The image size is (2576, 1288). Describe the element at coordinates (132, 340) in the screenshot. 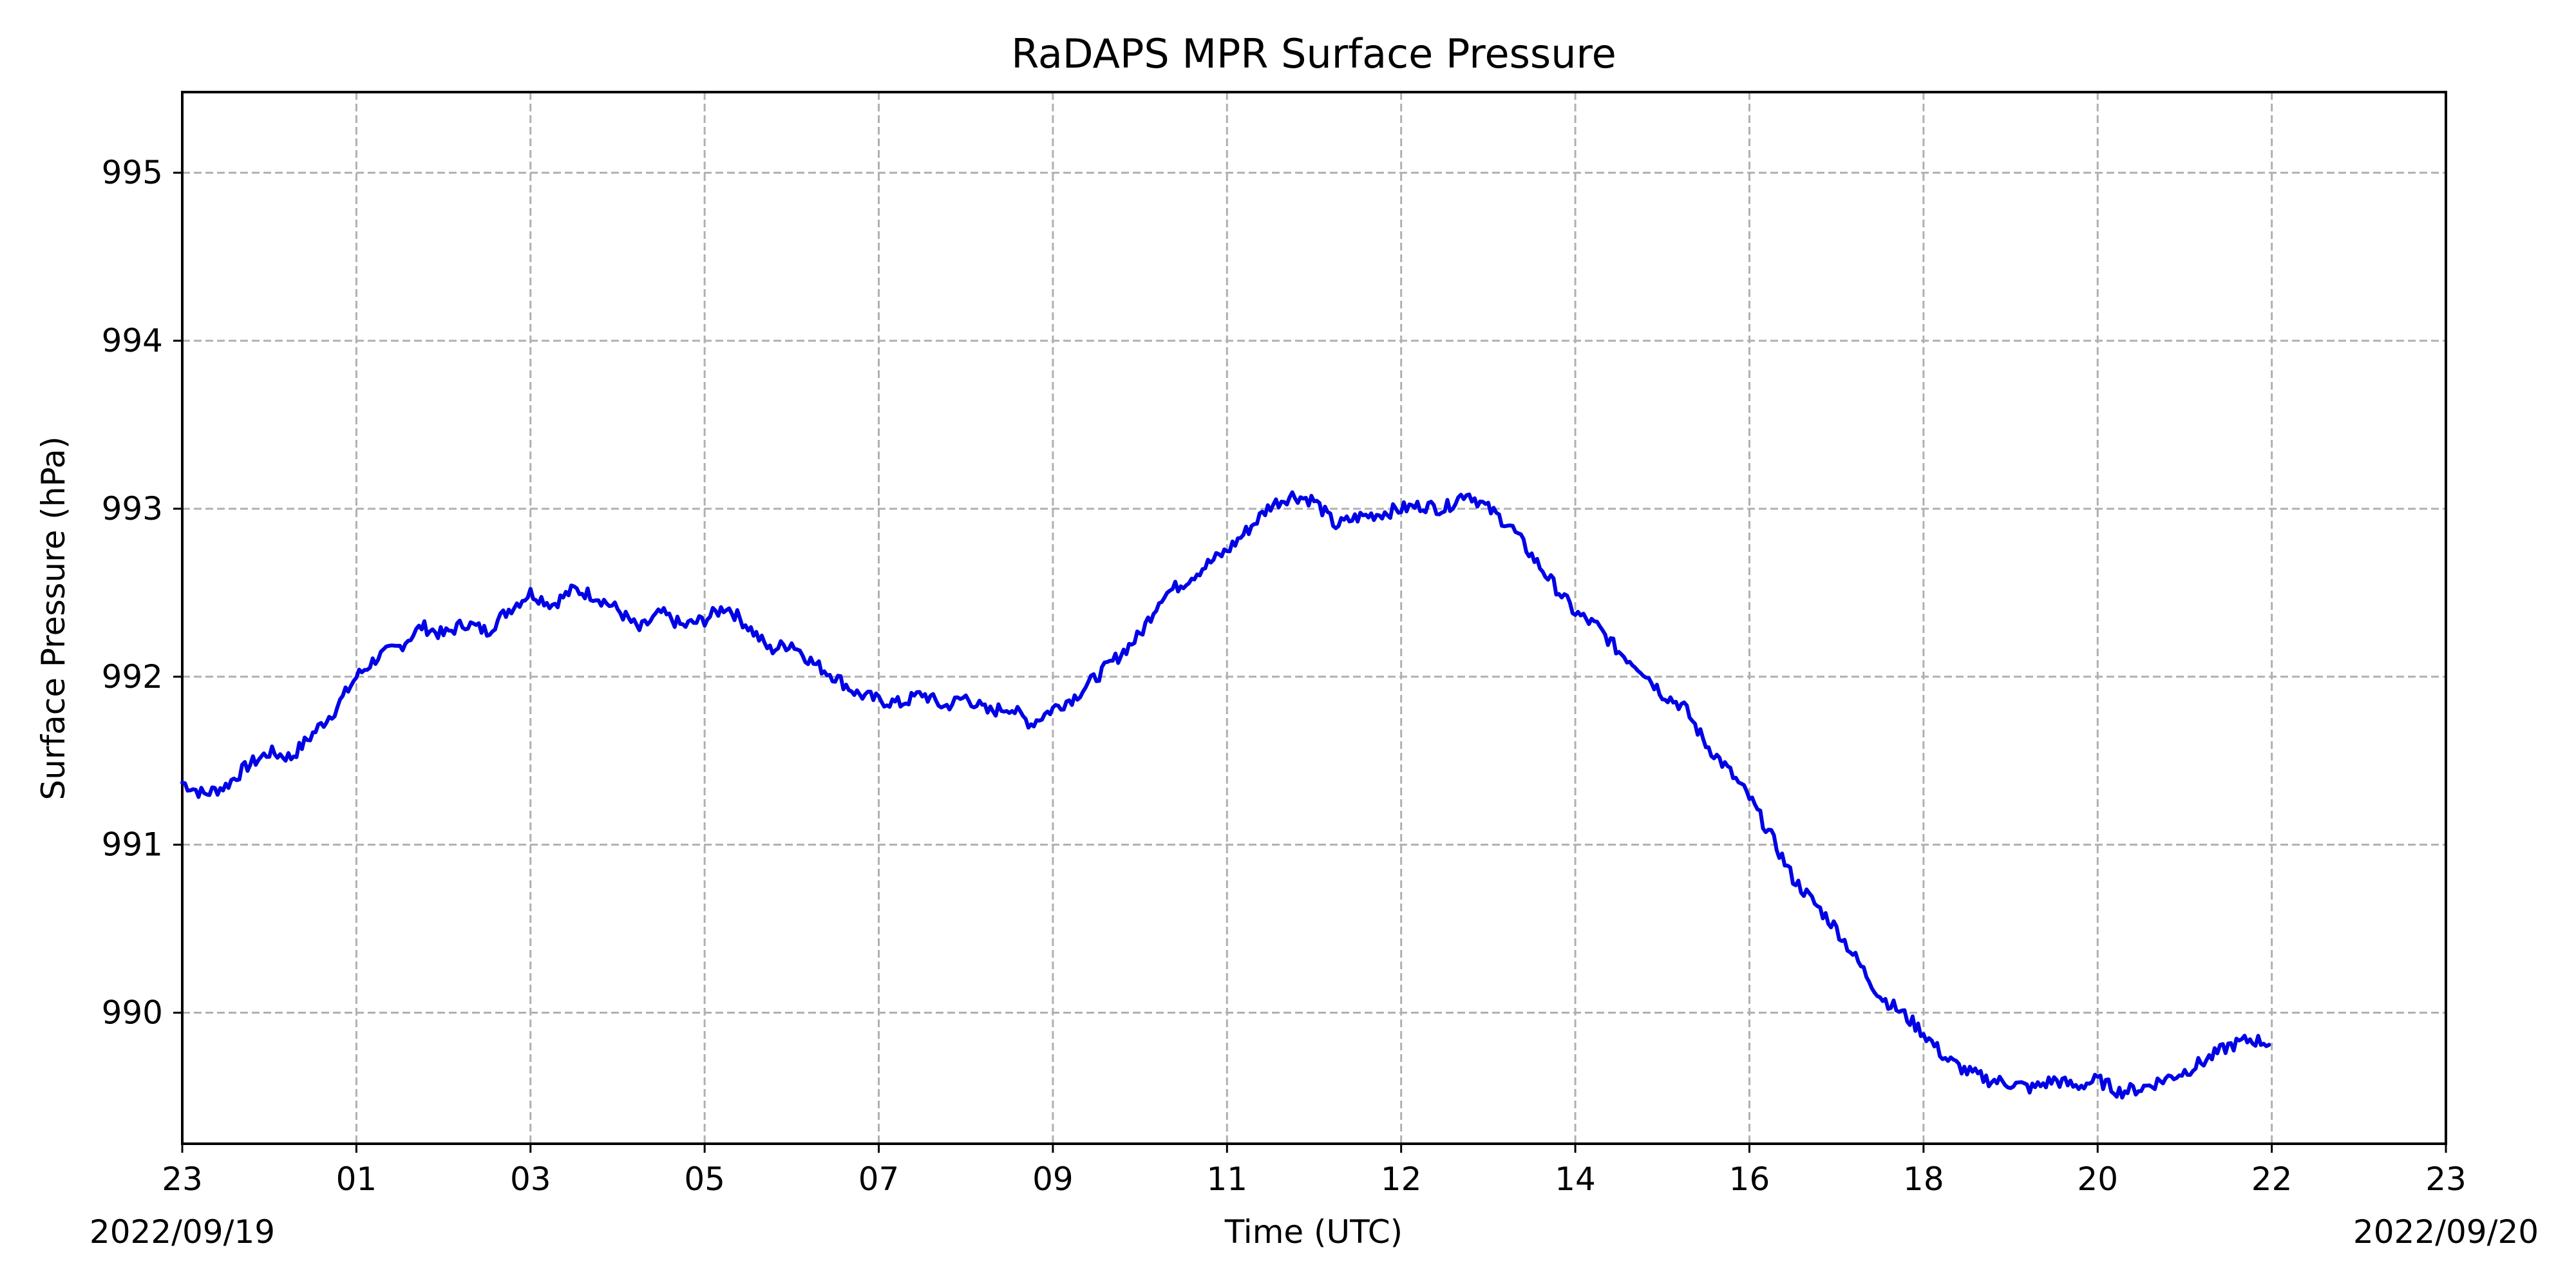

I see `y-tick-label: 994` at that location.